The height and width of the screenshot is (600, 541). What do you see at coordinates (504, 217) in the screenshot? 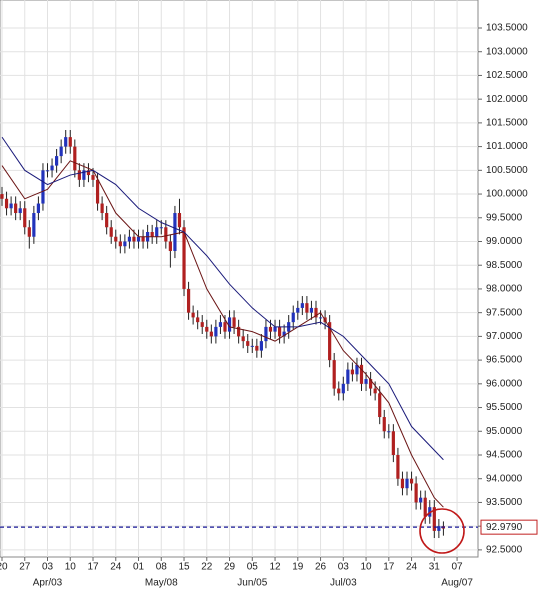
I see `y-tick-label: 99.5000` at bounding box center [504, 217].